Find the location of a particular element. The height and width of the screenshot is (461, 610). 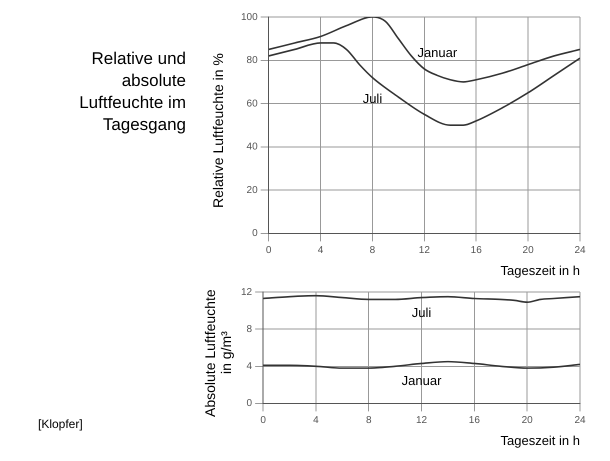

text: [Klopfer] is located at coordinates (60, 424).